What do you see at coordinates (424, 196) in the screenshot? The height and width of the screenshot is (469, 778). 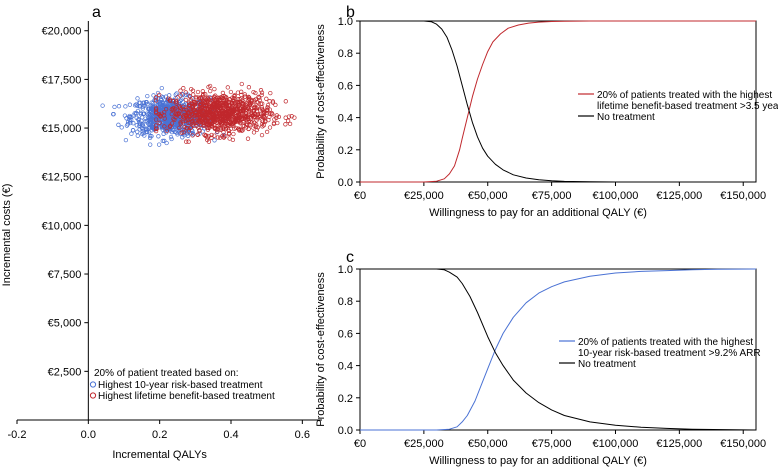 I see `x-tick-label: €25,000` at bounding box center [424, 196].